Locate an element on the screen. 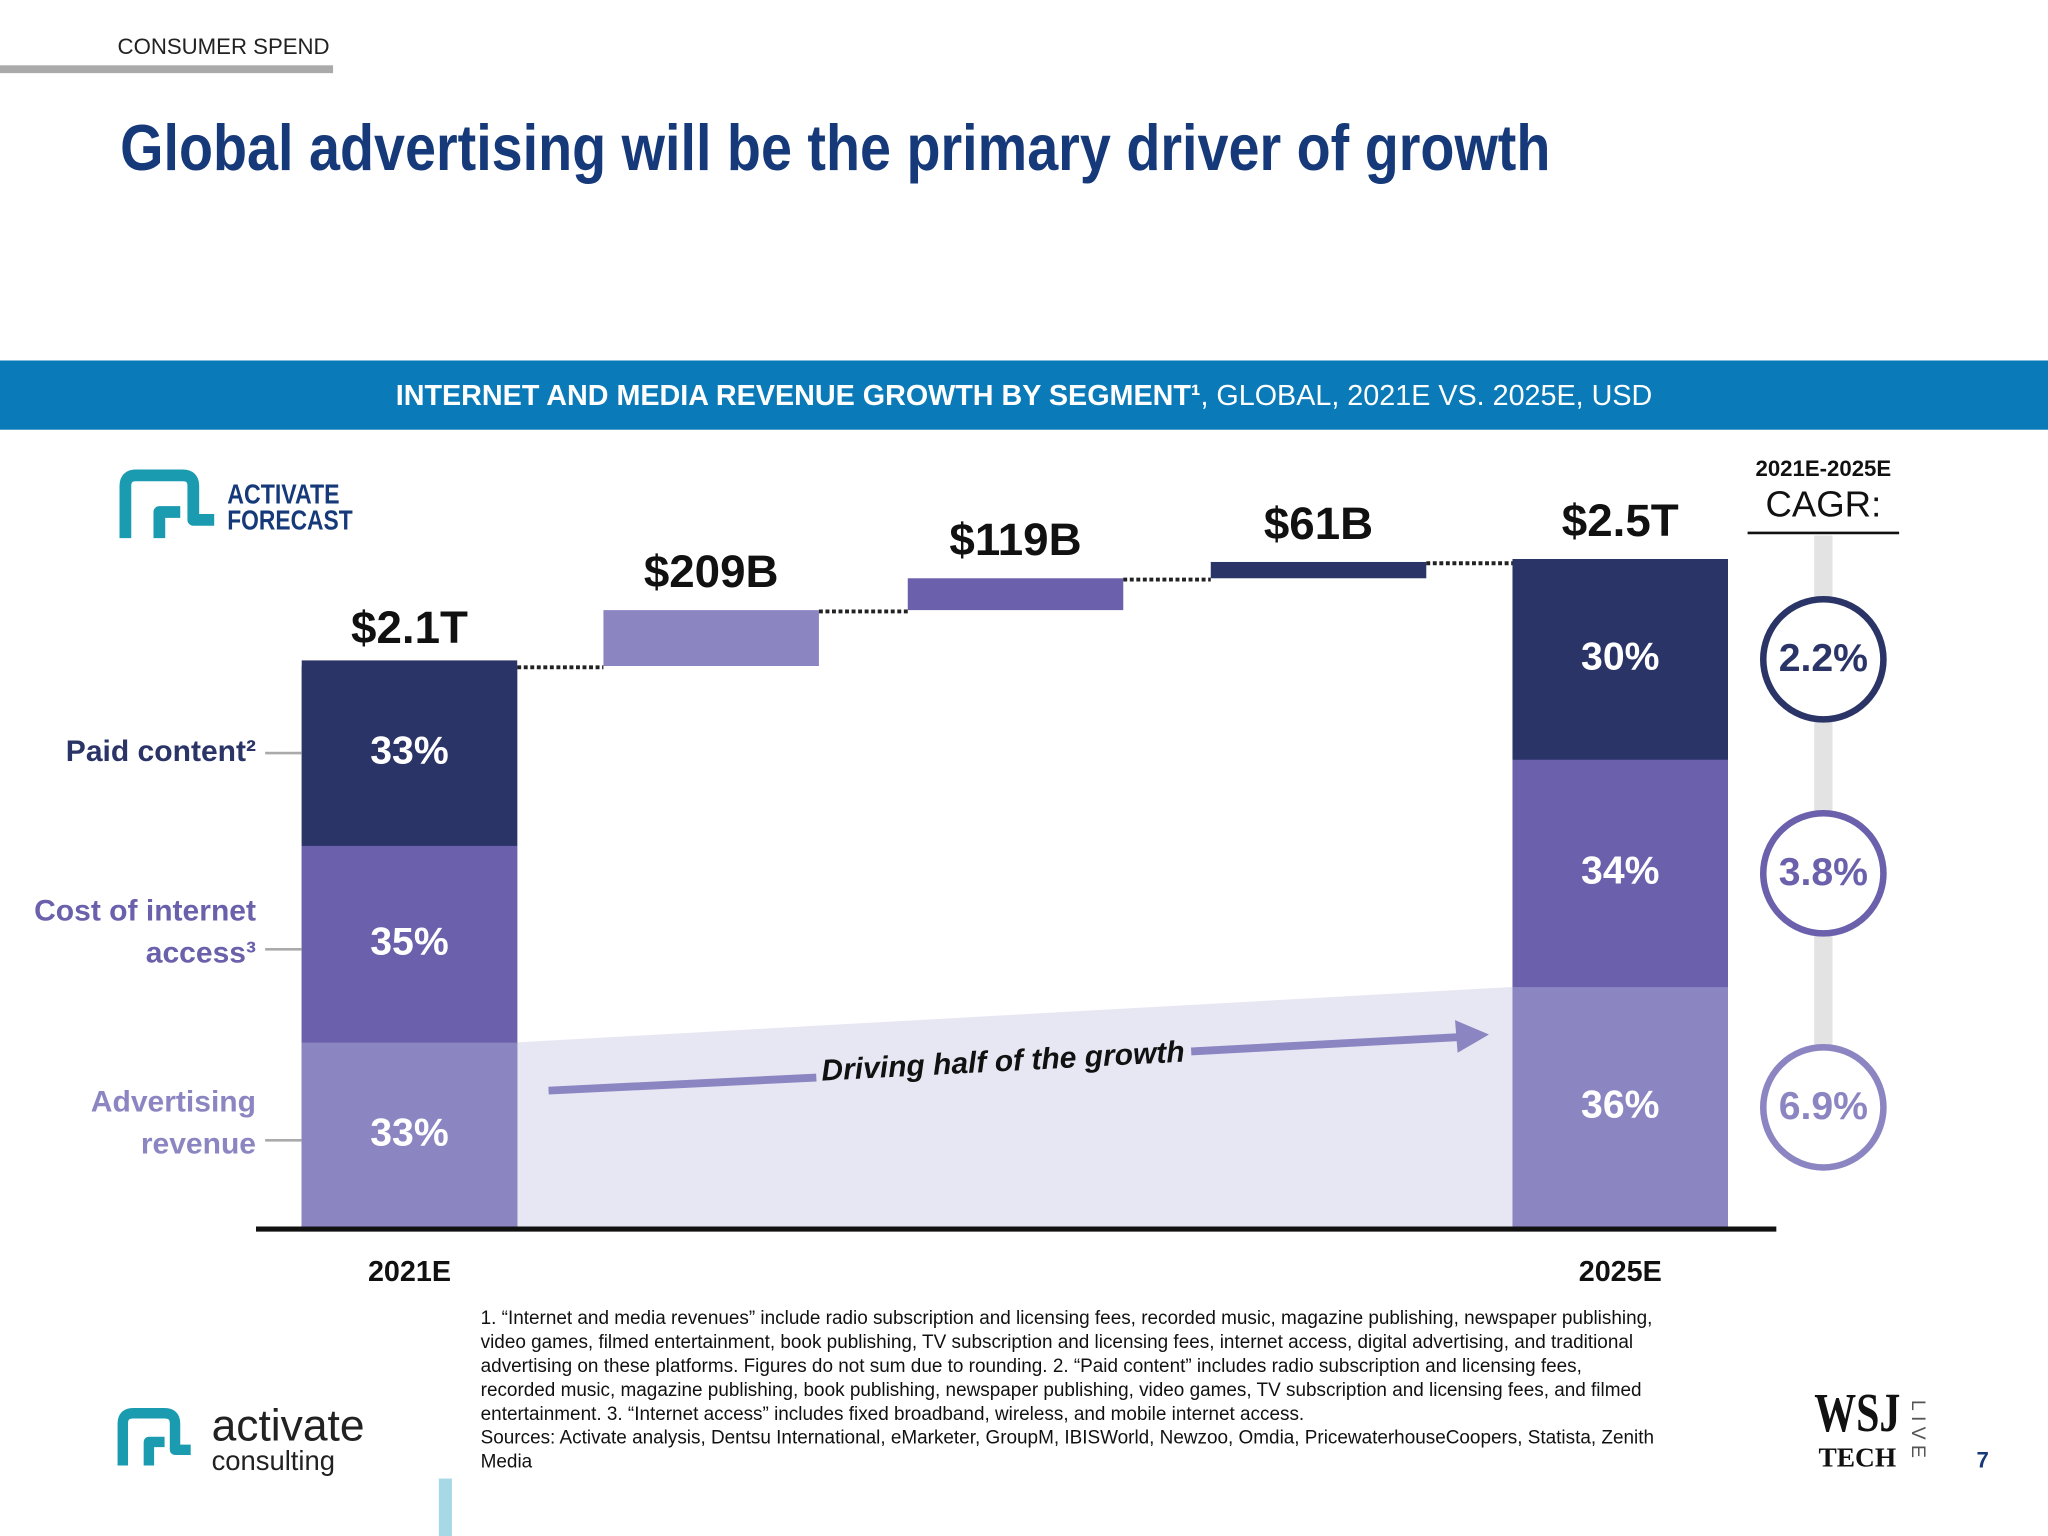  legend-label: Cost of internet access³ is located at coordinates (145, 932).